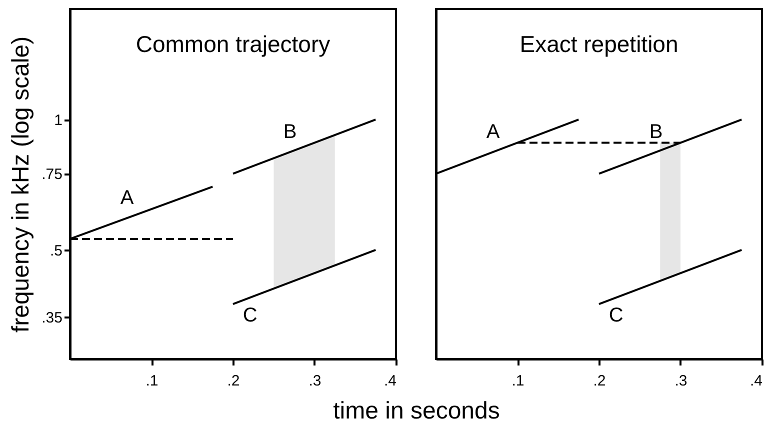 Image resolution: width=767 pixels, height=428 pixels. I want to click on x-axis-title: time in seconds, so click(416, 411).